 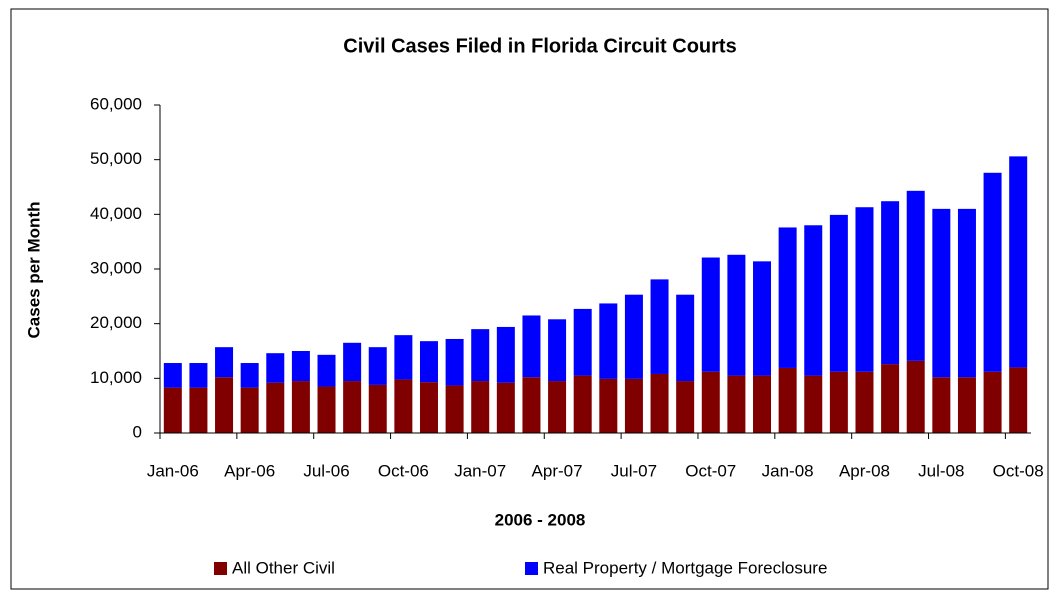 What do you see at coordinates (116, 377) in the screenshot?
I see `y-tick-label: 10,000` at bounding box center [116, 377].